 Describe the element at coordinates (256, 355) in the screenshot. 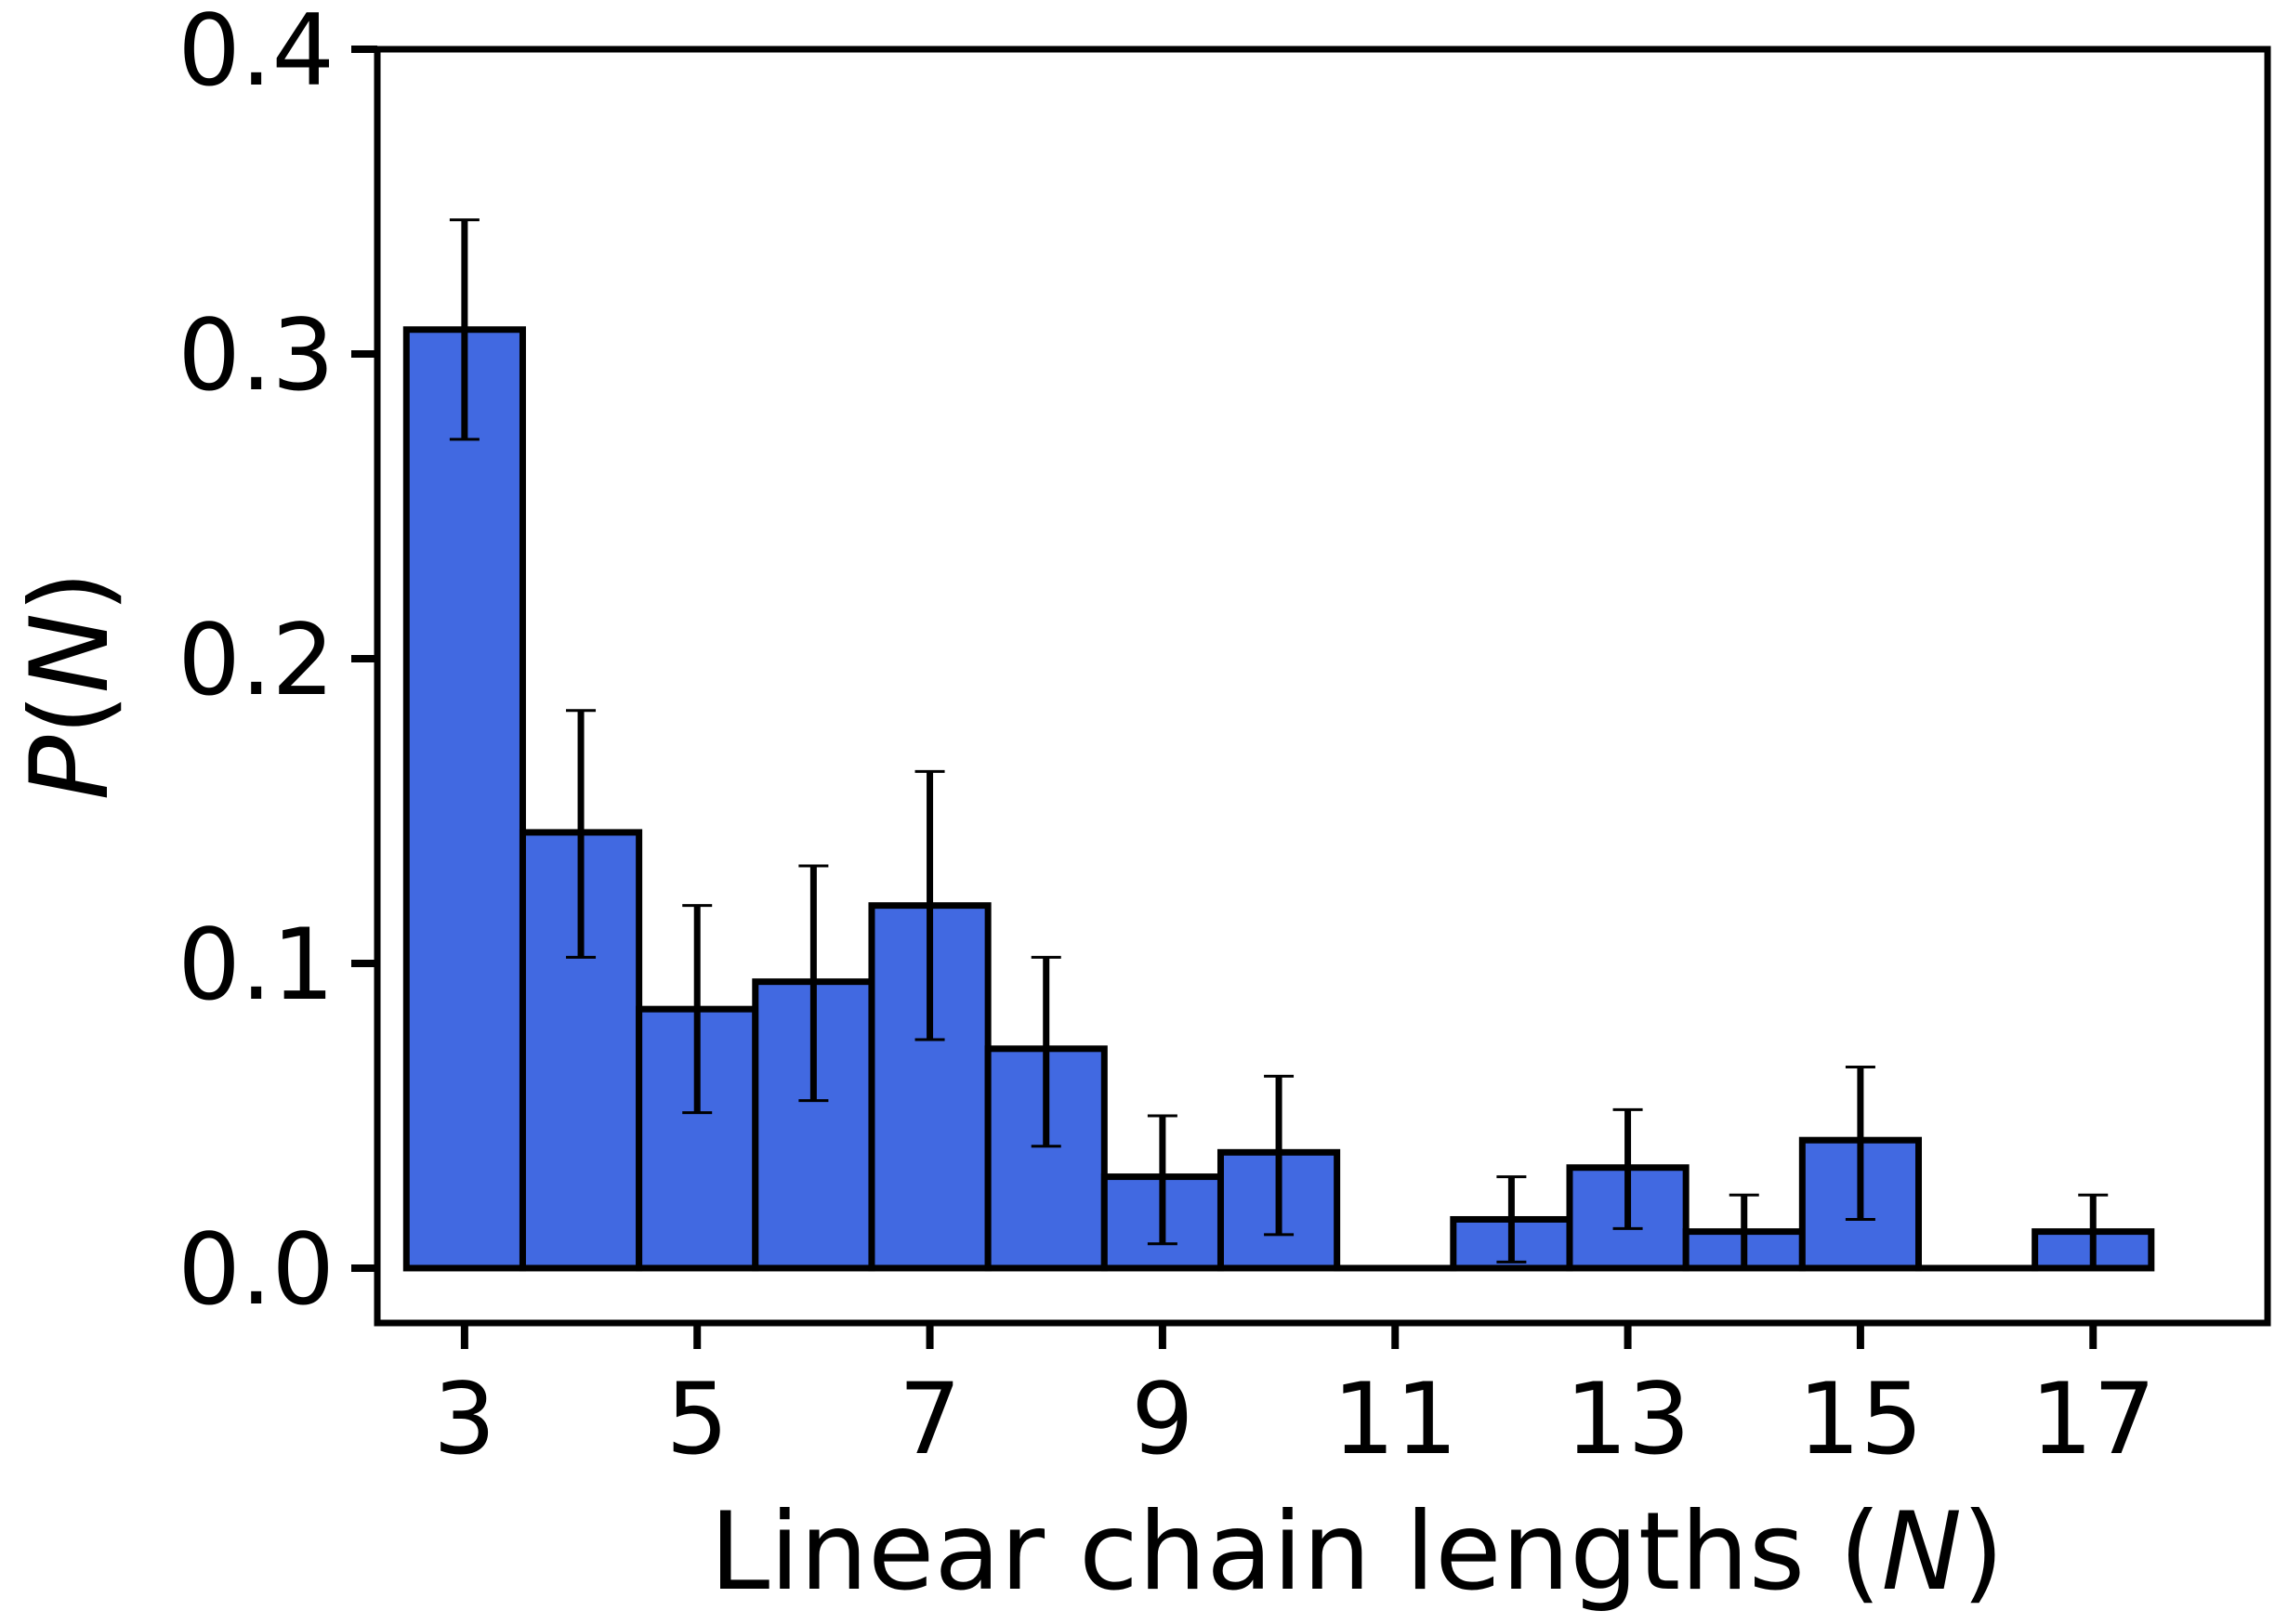

I see `y-tick-label: 0.3` at that location.